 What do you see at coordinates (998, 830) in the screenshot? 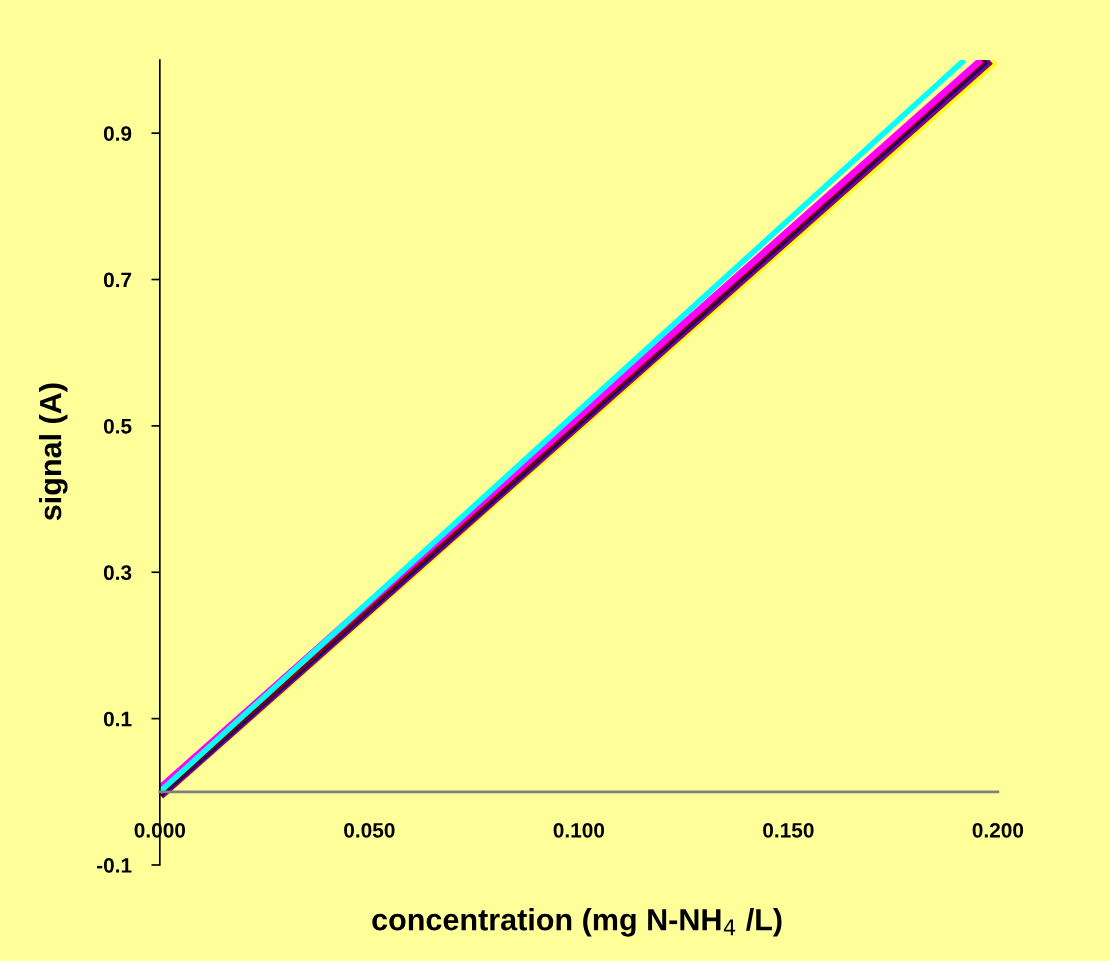
I see `x-tick-label: 0.200` at bounding box center [998, 830].